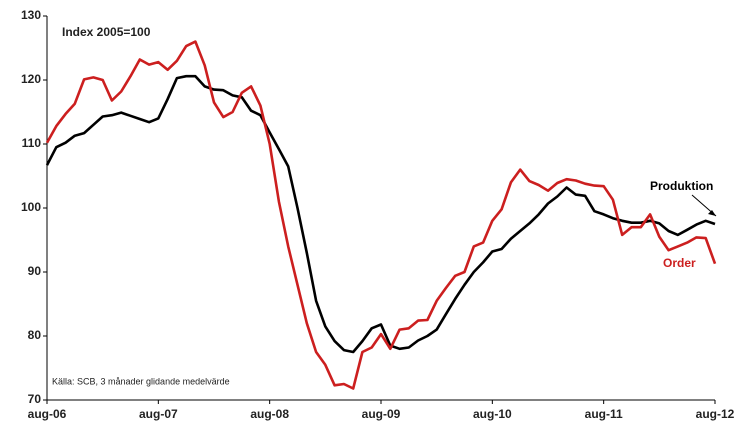  What do you see at coordinates (35, 399) in the screenshot?
I see `y-tick-label: 70` at bounding box center [35, 399].